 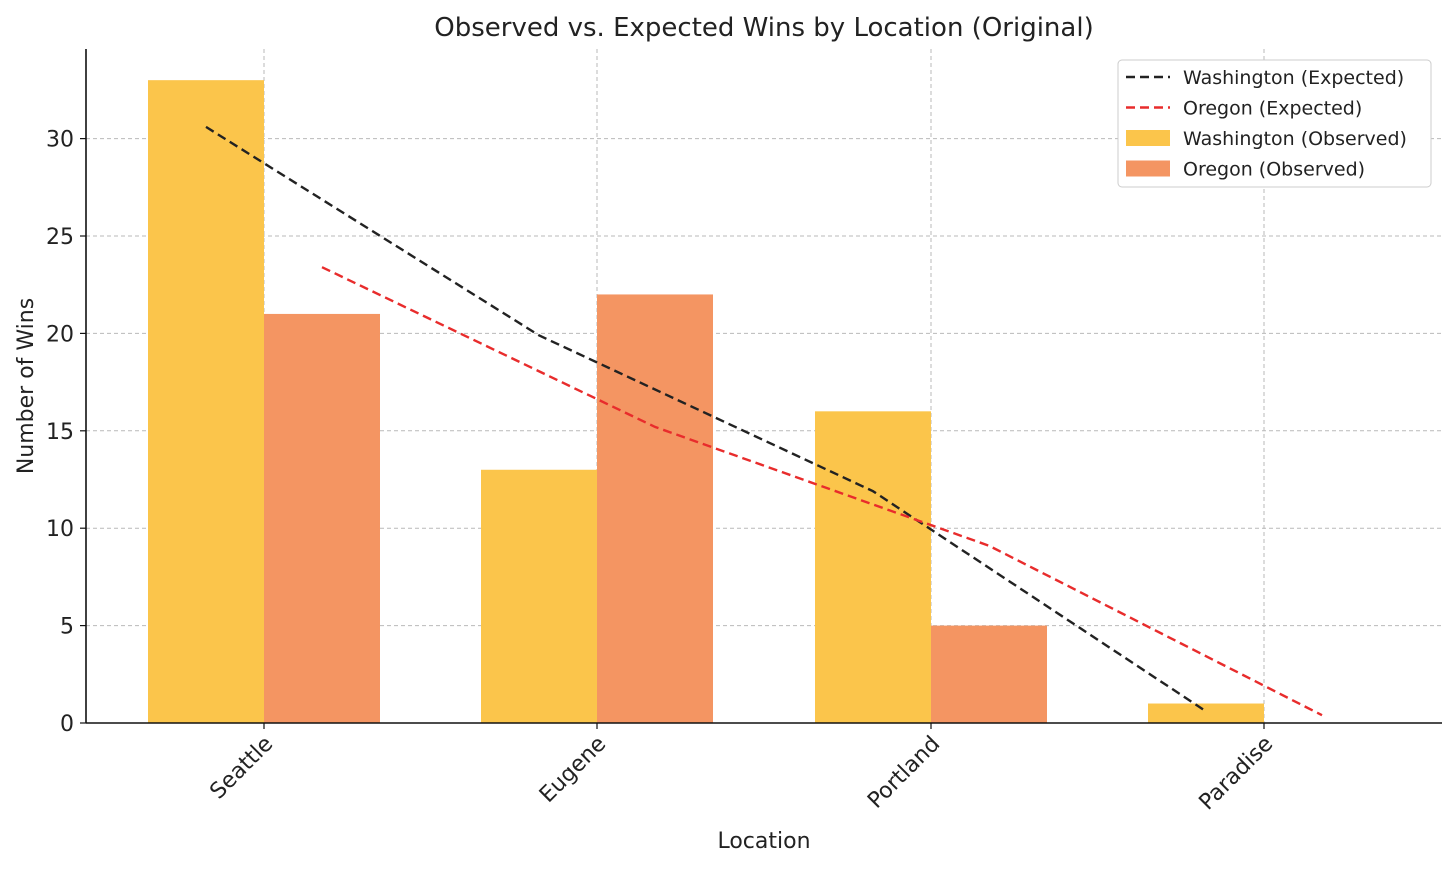 I want to click on y-tick-label: 5, so click(x=67, y=627).